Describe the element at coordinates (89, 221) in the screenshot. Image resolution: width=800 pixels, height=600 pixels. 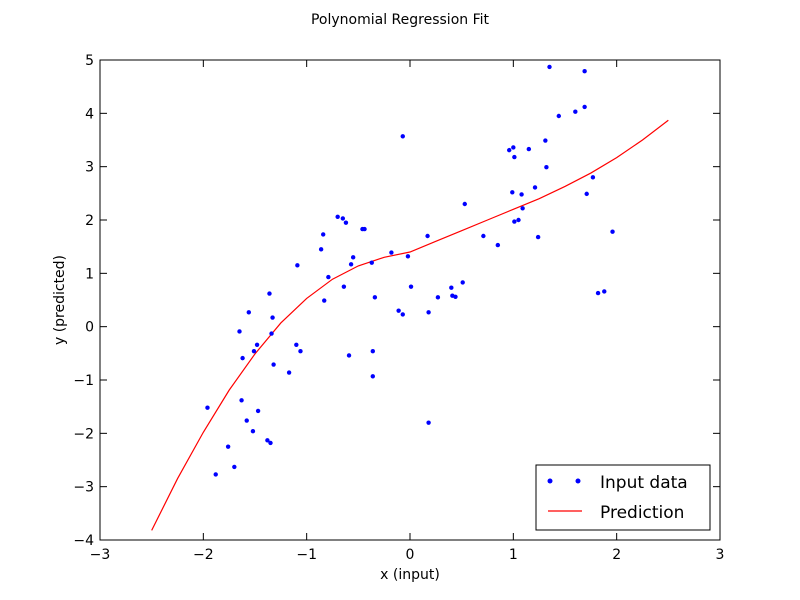
I see `y-tick-label: 2` at that location.